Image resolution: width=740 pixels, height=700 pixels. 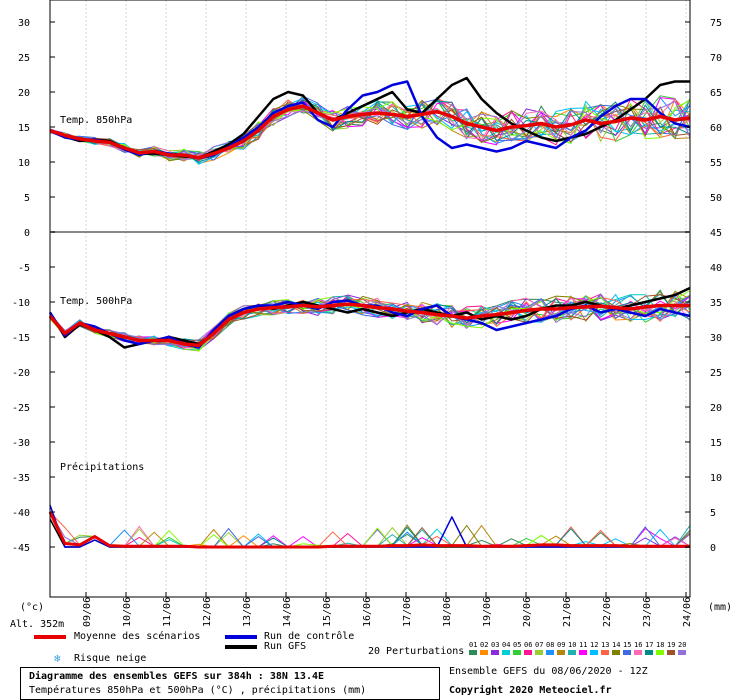 What do you see at coordinates (638, 645) in the screenshot?
I see `perturbation-number: 16` at bounding box center [638, 645].